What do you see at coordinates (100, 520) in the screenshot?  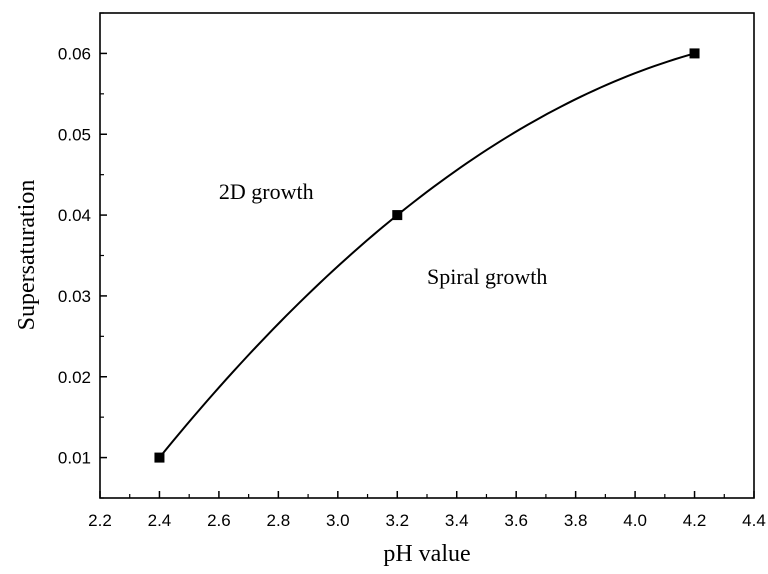 I see `x-tick-label: 2.2` at bounding box center [100, 520].